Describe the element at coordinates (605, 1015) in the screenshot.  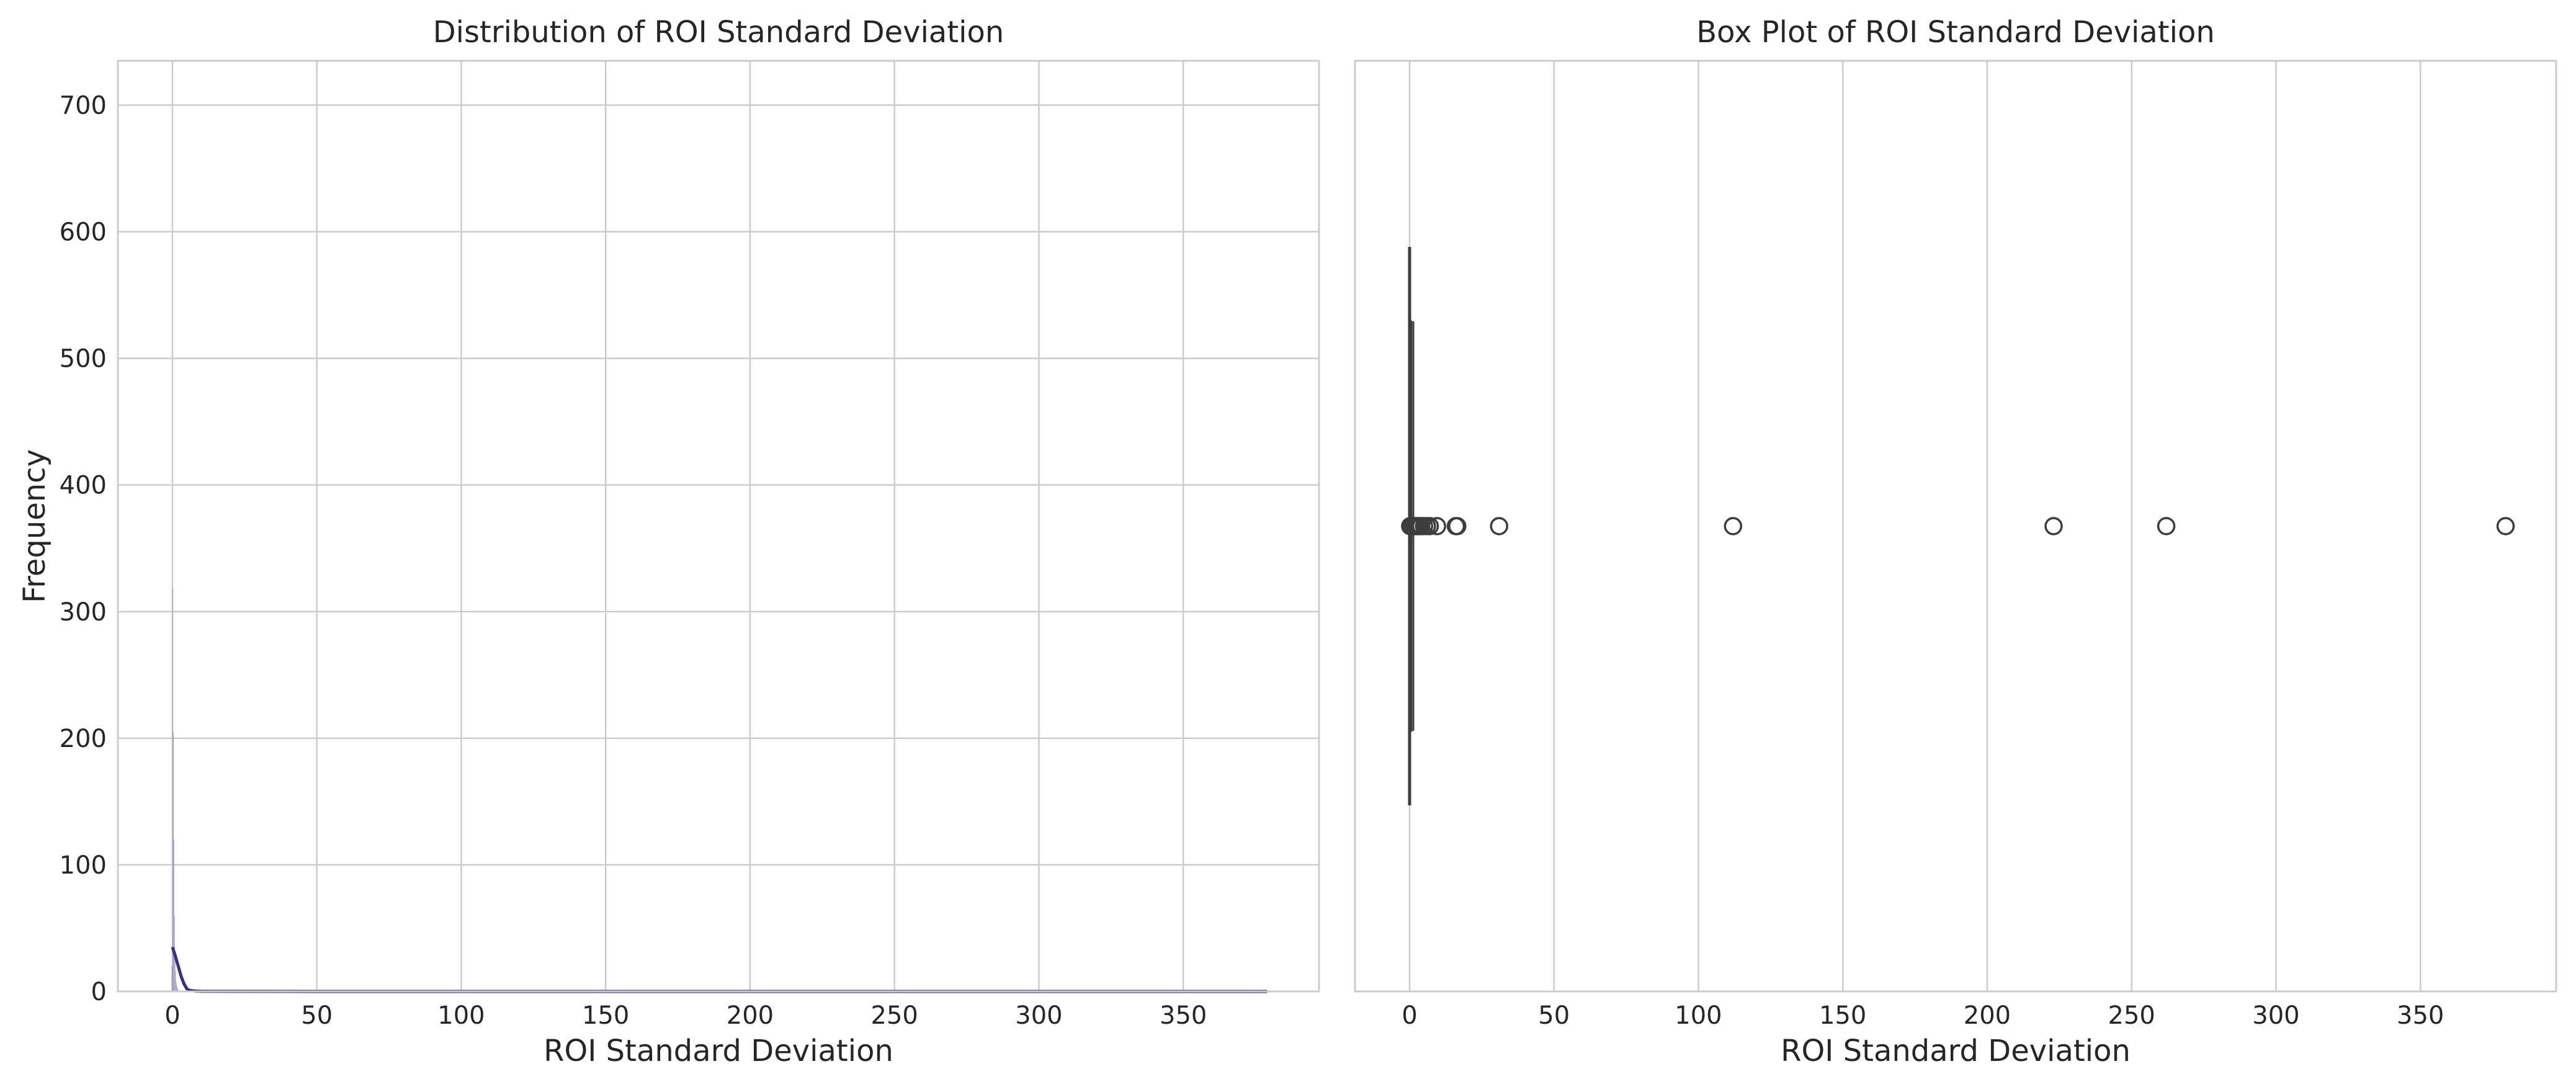
I see `histogram-x-tick-label: 150` at that location.